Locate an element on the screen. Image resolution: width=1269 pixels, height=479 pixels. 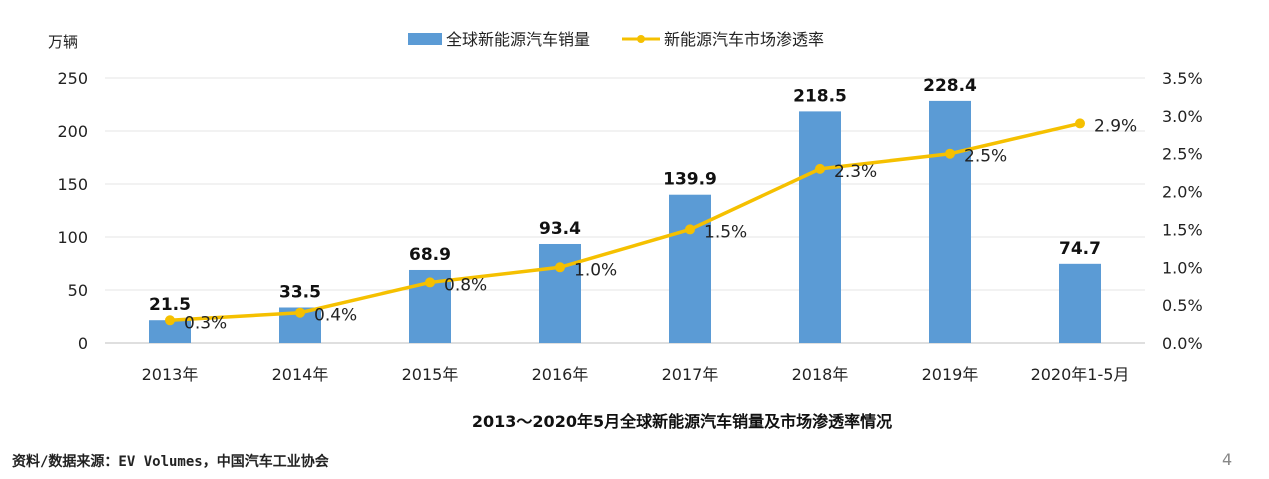
y-right-tick: 0.5% is located at coordinates (1182, 305).